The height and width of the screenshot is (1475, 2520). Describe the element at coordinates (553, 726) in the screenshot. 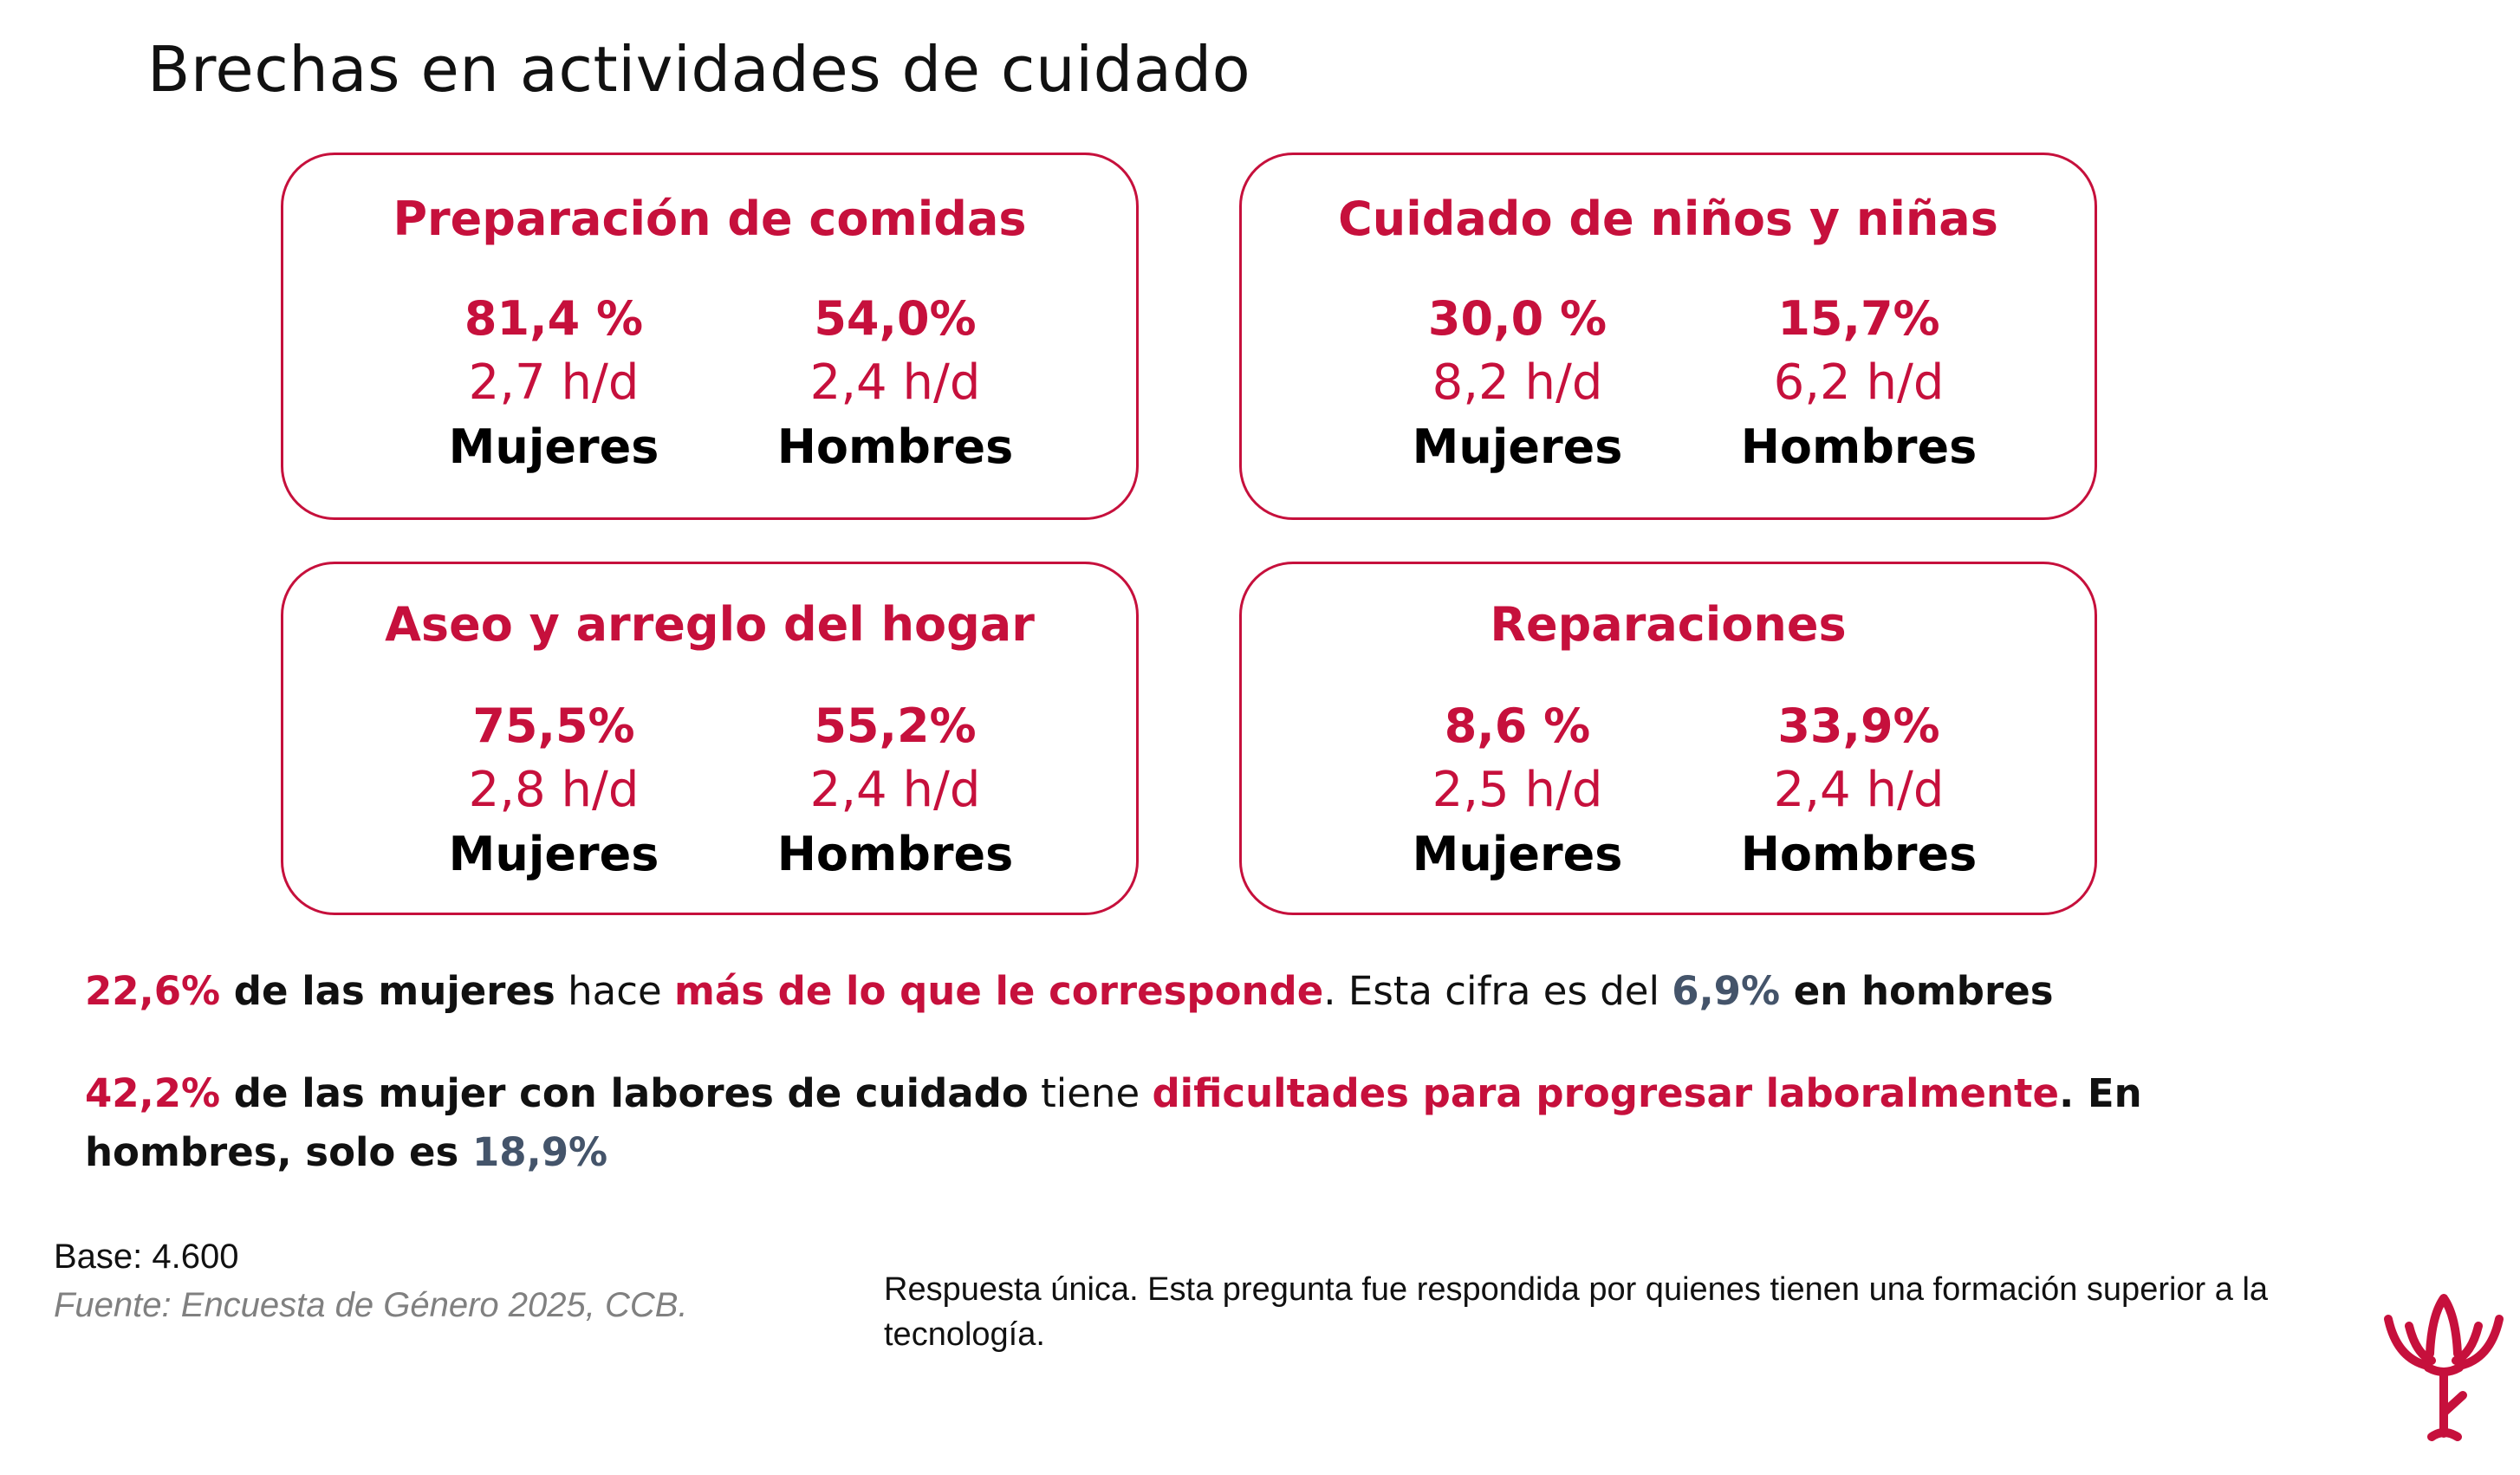

I see `women-percentage: 75,5%` at that location.